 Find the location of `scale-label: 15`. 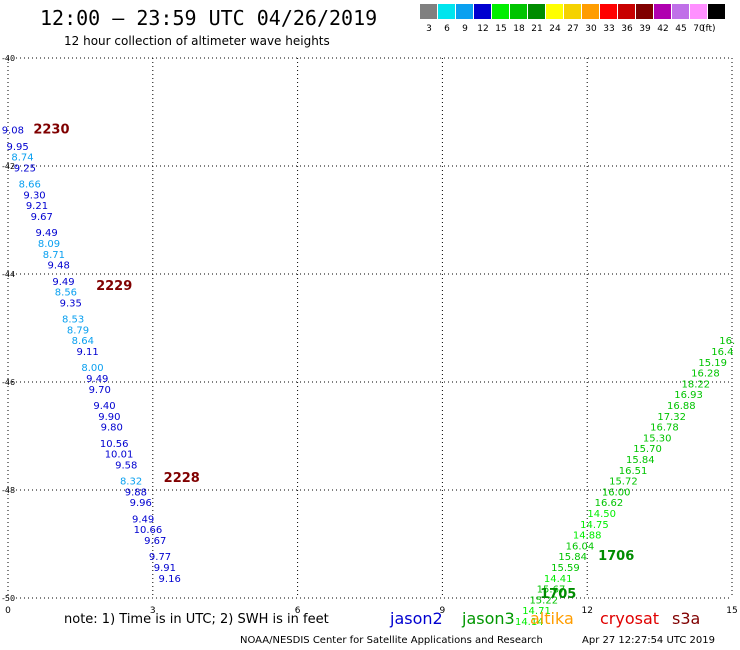

scale-label: 15 is located at coordinates (501, 29).